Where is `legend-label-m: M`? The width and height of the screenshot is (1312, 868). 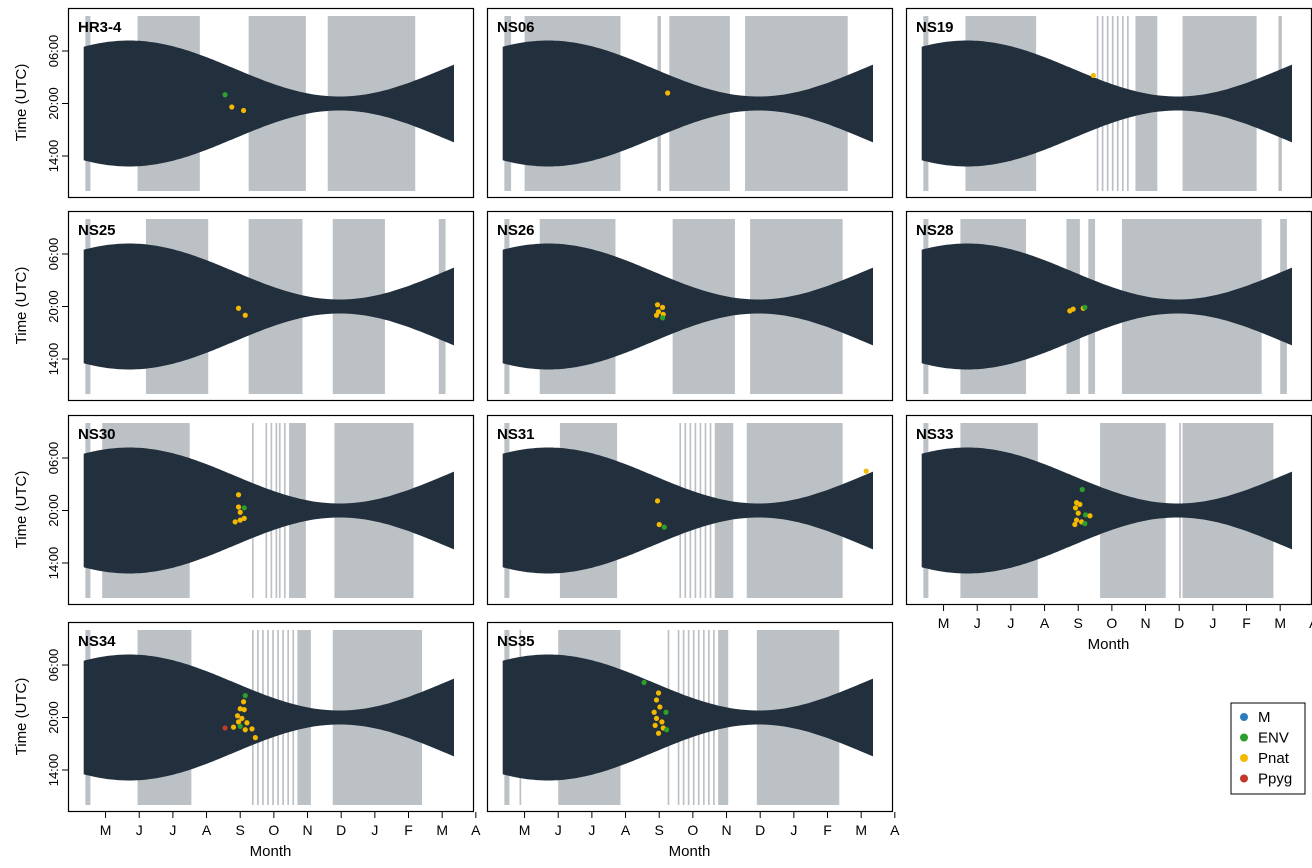
legend-label-m: M is located at coordinates (1264, 717).